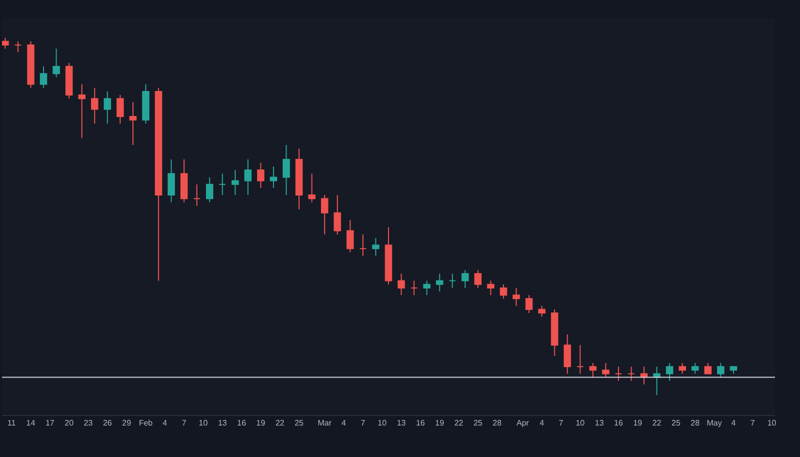 This screenshot has height=457, width=800. I want to click on x-tick-label: 26, so click(107, 423).